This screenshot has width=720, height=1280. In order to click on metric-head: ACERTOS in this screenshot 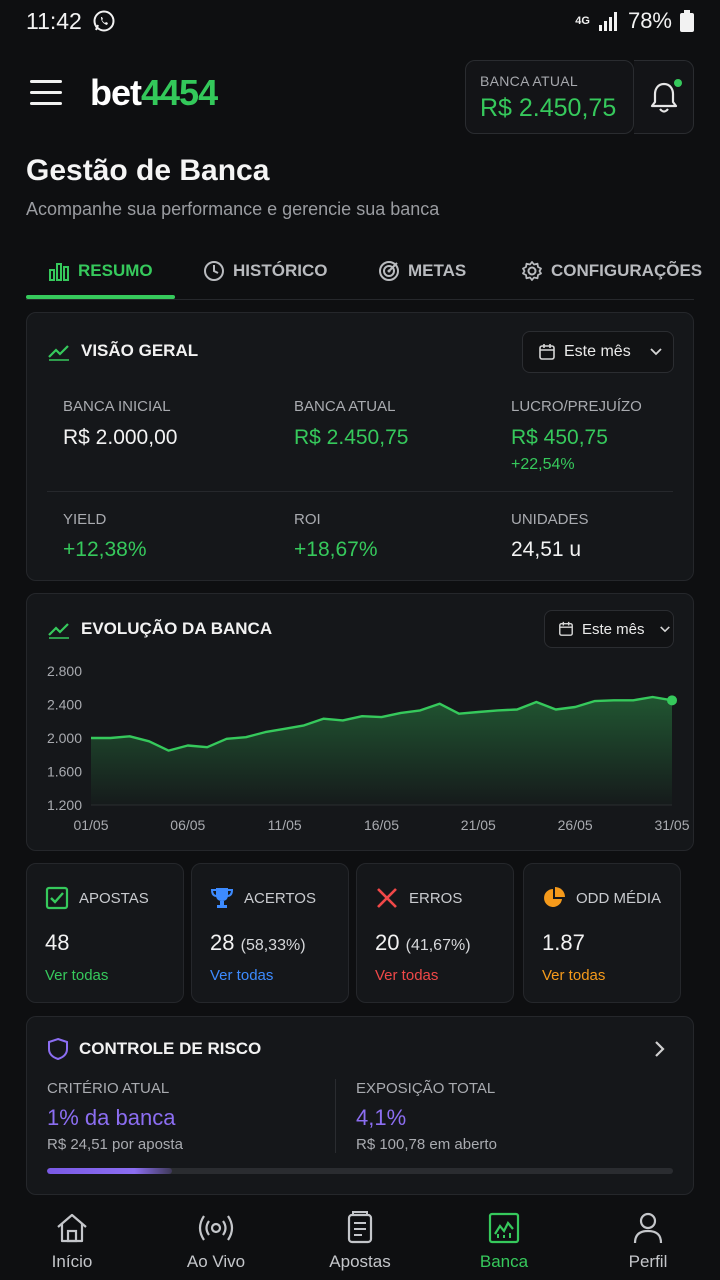, I will do `click(263, 898)`.